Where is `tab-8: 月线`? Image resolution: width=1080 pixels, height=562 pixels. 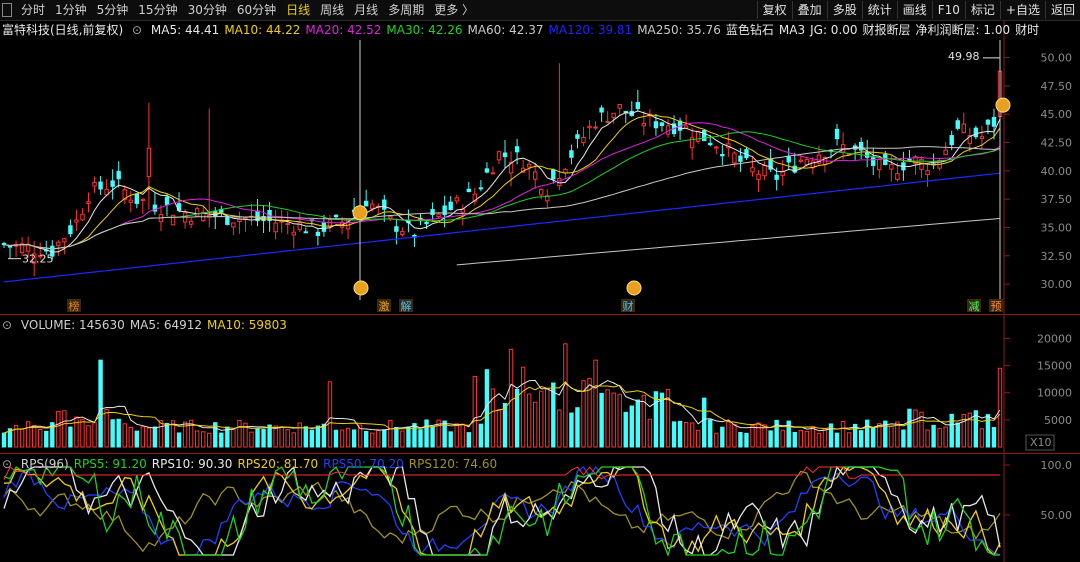 tab-8: 月线 is located at coordinates (366, 10).